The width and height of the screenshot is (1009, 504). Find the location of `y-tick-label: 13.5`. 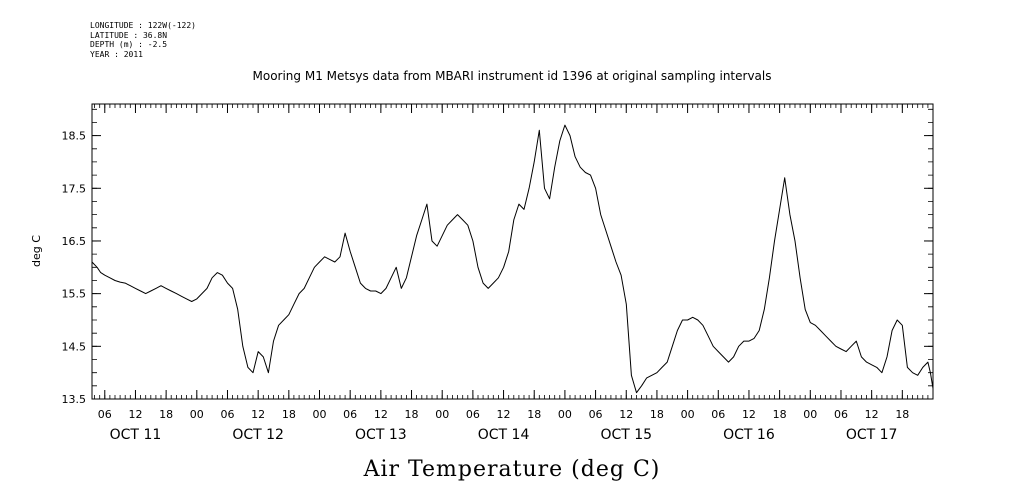

y-tick-label: 13.5 is located at coordinates (74, 399).